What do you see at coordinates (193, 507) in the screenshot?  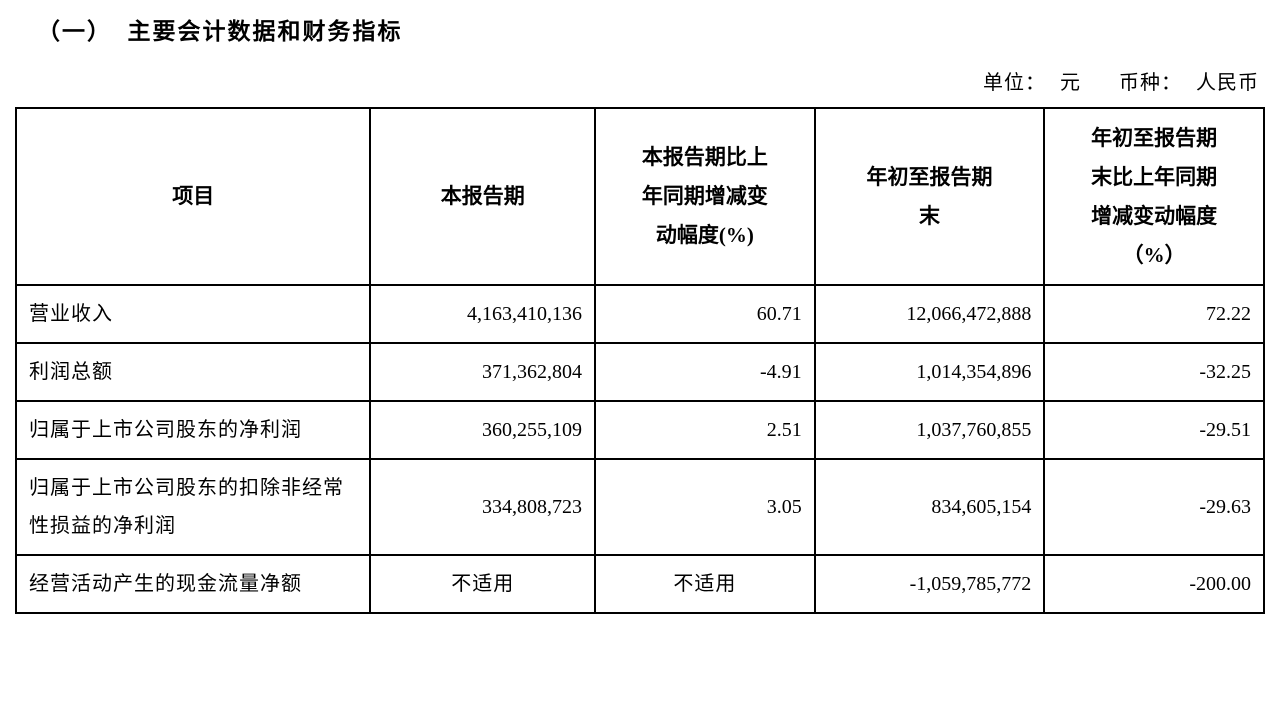 I see `cell-item: 归属于上市公司股东的扣除非经常性损益的净利润` at bounding box center [193, 507].